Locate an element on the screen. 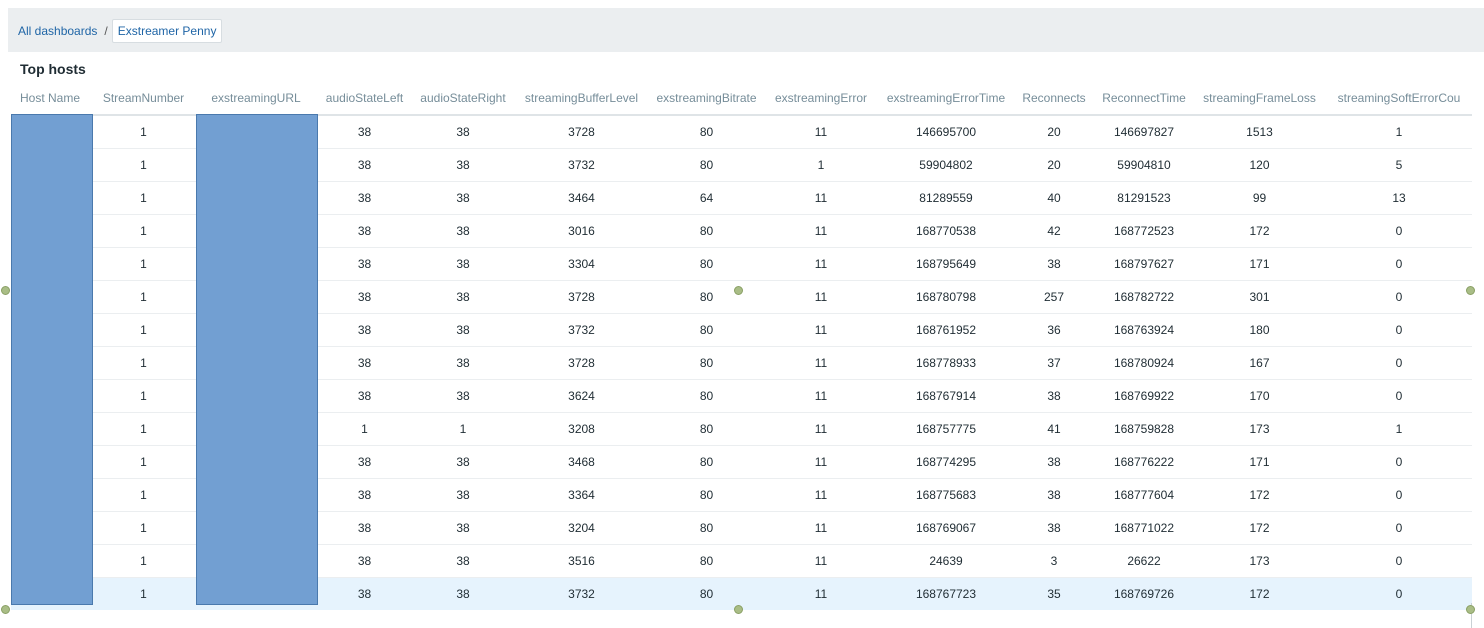  resize-handle-center is located at coordinates (738, 290).